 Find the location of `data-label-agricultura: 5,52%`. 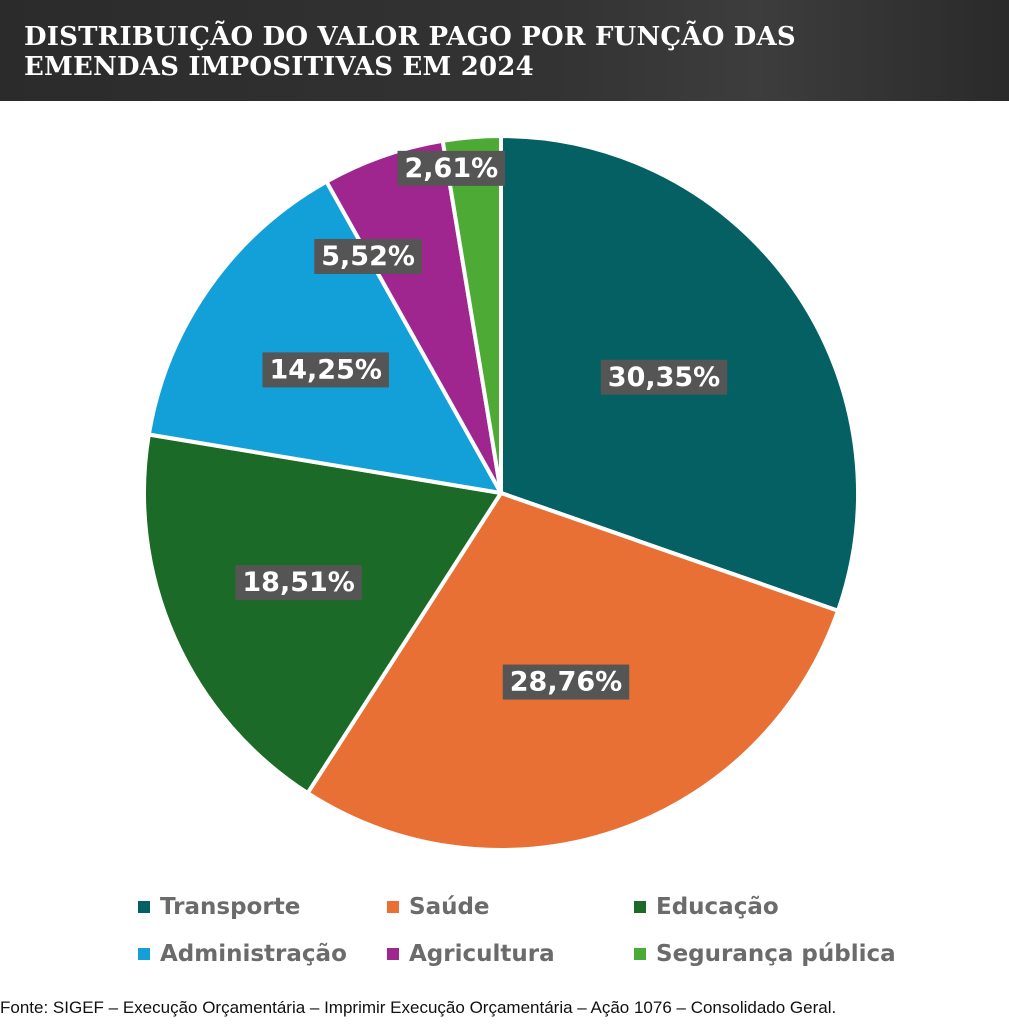

data-label-agricultura: 5,52% is located at coordinates (368, 256).